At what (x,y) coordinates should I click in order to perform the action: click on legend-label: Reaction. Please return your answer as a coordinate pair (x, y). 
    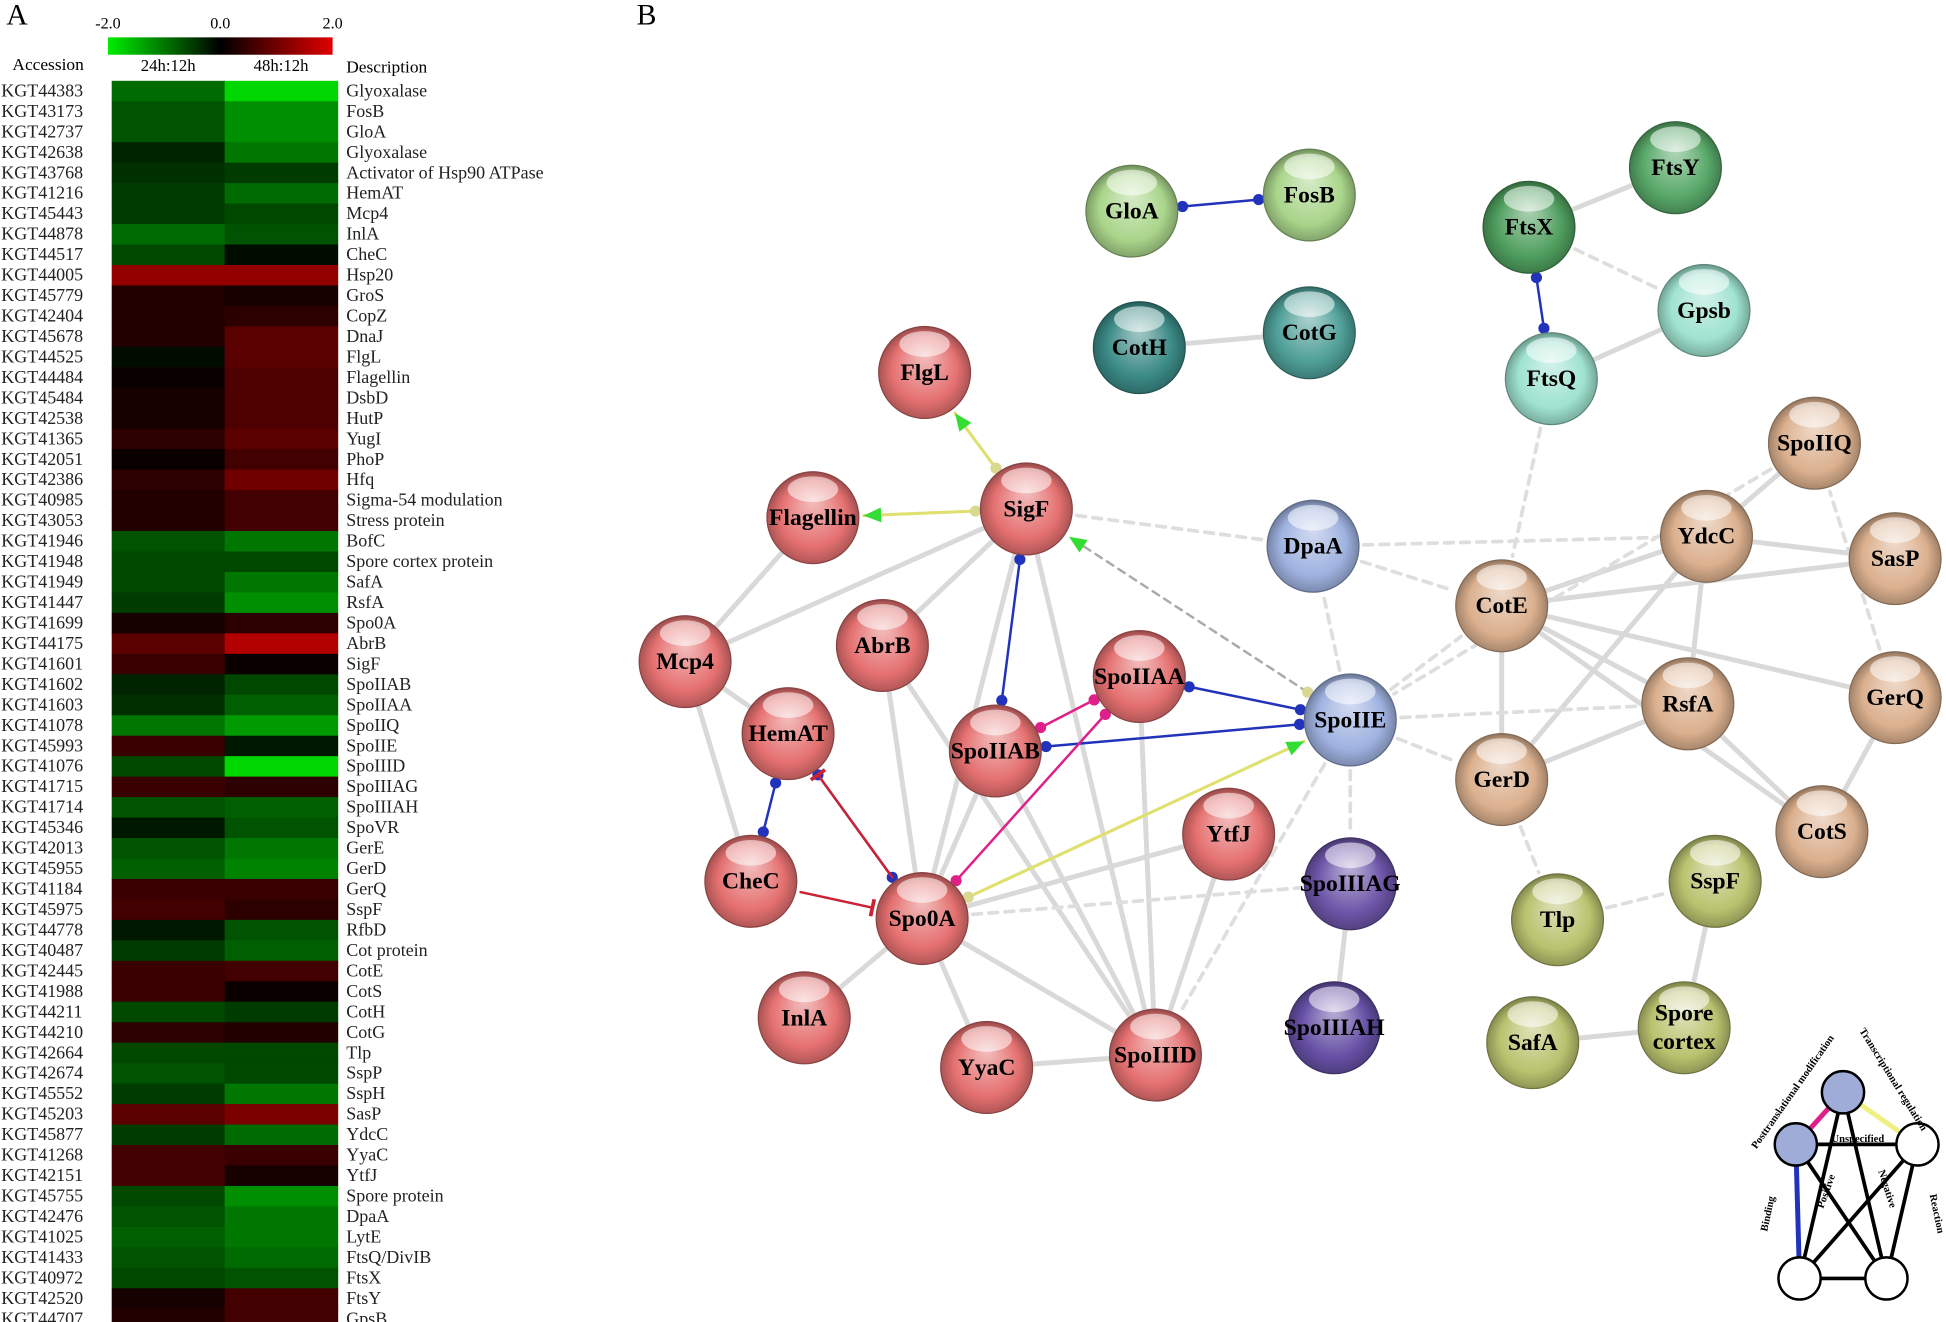
    Looking at the image, I should click on (1936, 1213).